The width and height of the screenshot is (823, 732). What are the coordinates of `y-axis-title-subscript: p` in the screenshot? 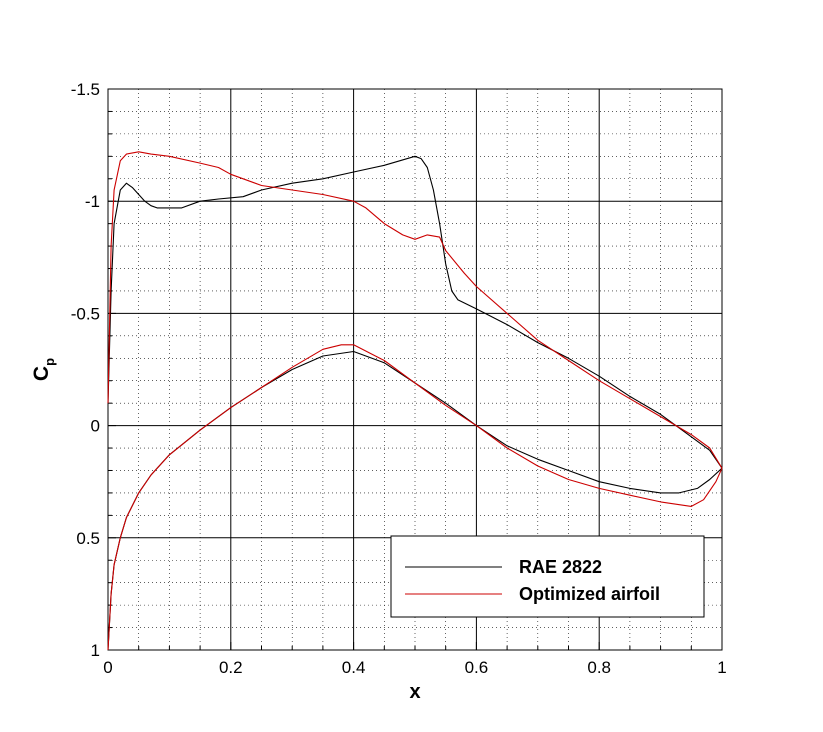 It's located at (49, 362).